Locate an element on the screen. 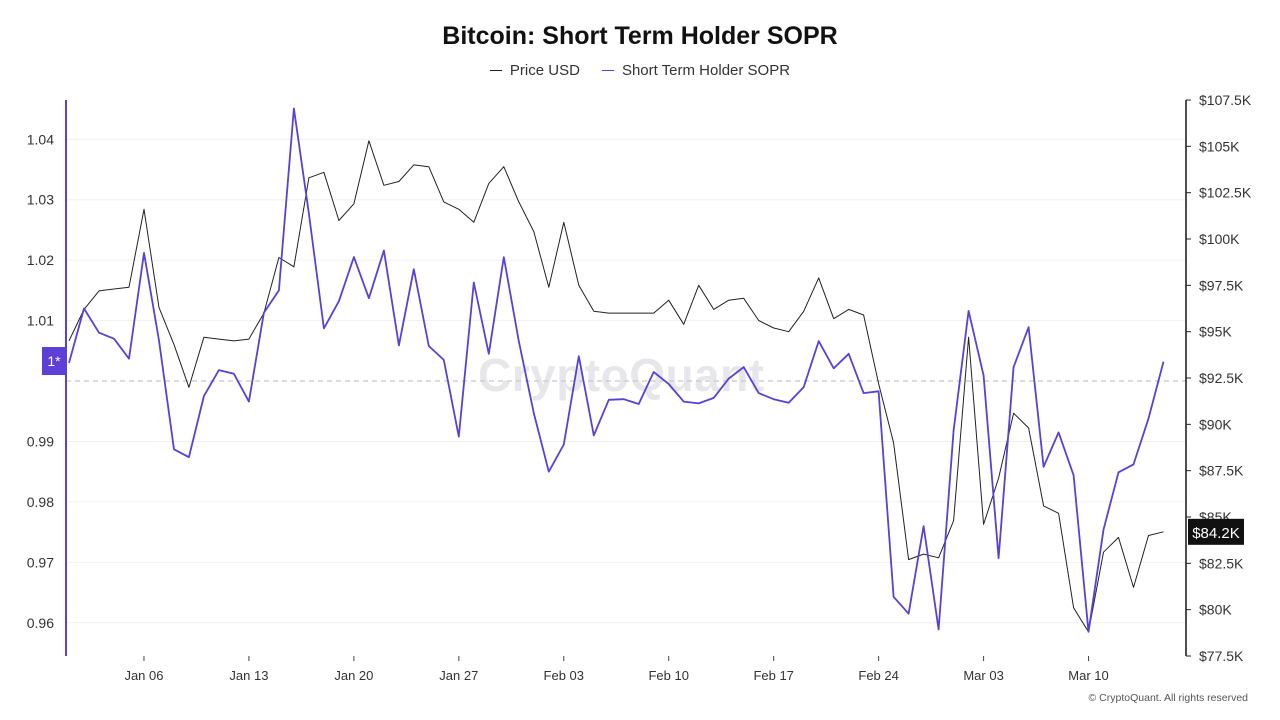 This screenshot has height=720, width=1280. left-tick-label: 1.02 is located at coordinates (40, 260).